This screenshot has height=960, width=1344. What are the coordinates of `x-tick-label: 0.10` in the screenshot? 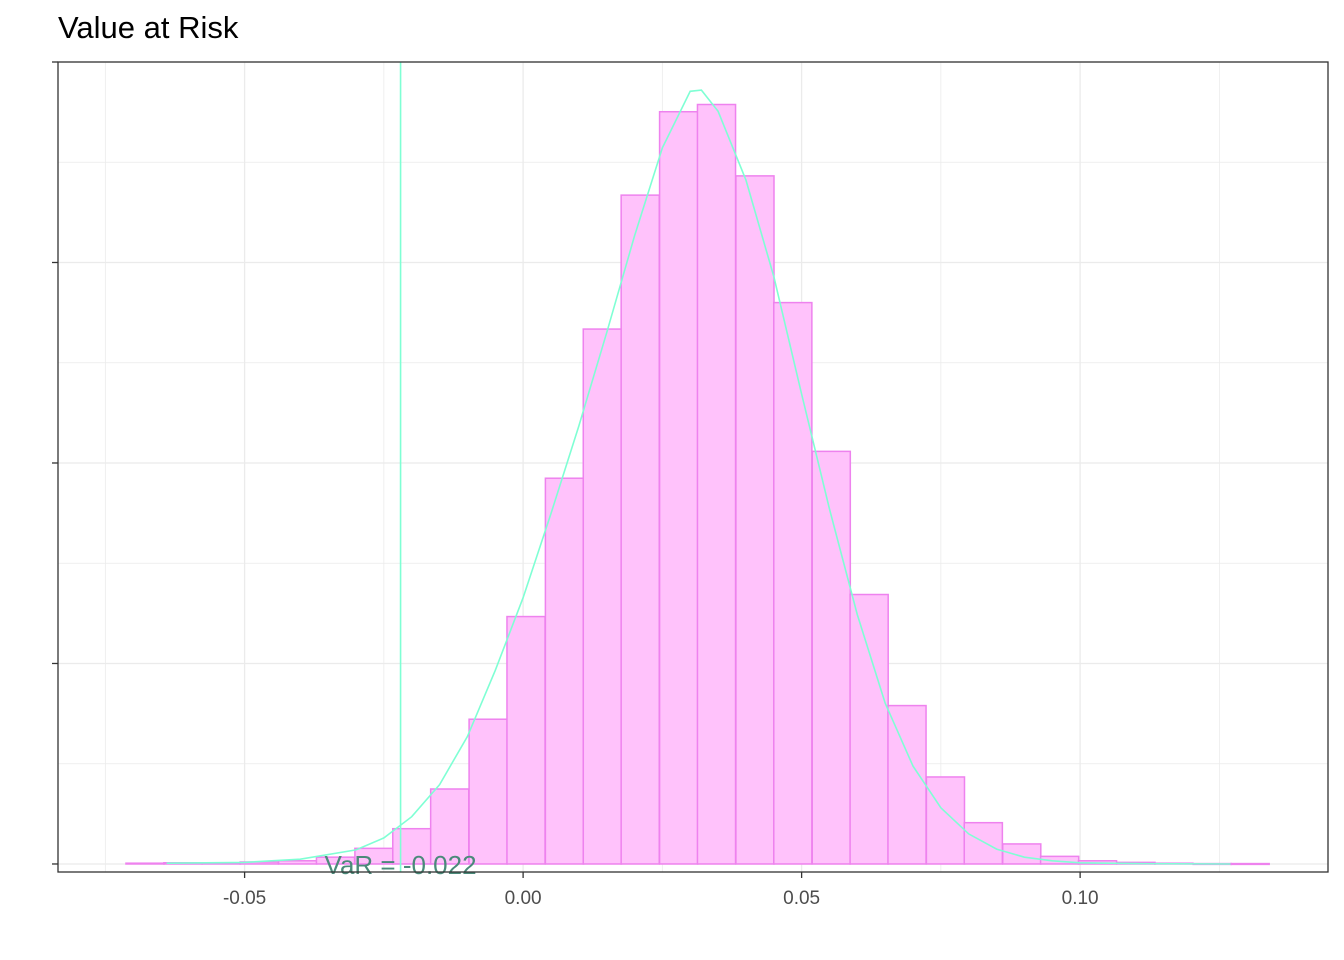 It's located at (1080, 898).